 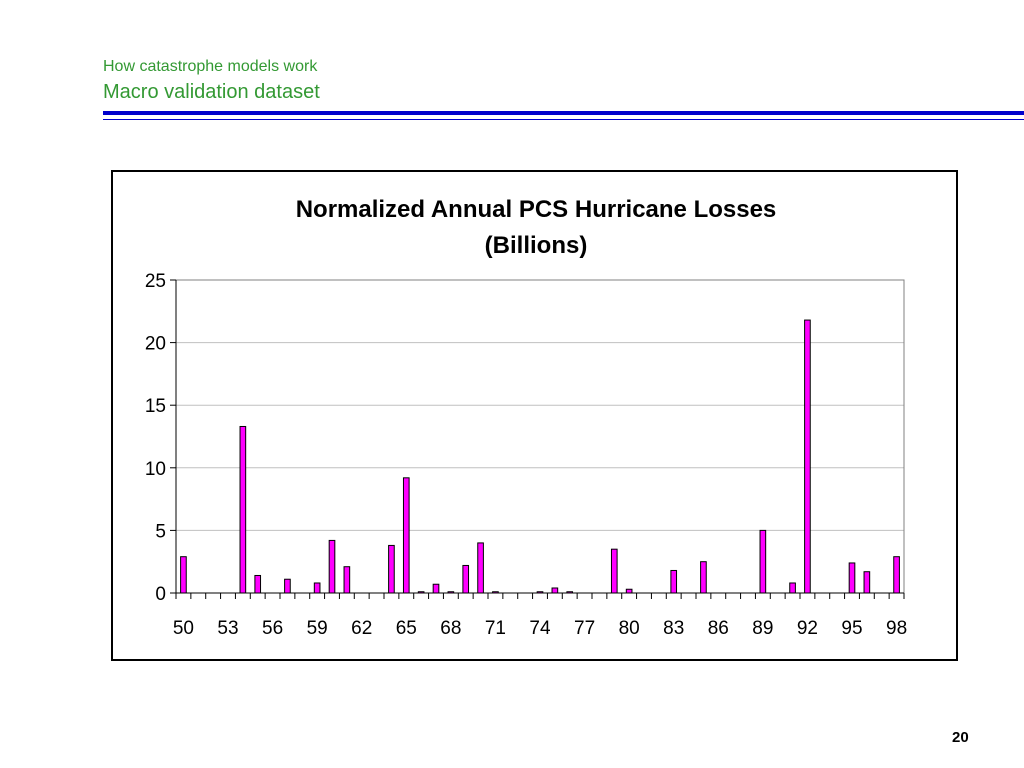 What do you see at coordinates (160, 594) in the screenshot?
I see `y-tick-label: 0` at bounding box center [160, 594].